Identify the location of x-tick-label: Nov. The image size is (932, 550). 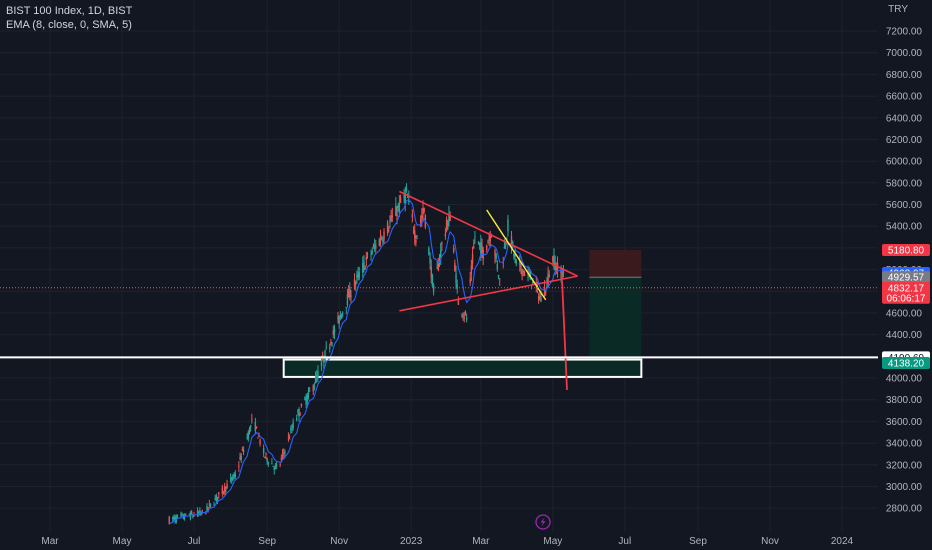
(339, 541).